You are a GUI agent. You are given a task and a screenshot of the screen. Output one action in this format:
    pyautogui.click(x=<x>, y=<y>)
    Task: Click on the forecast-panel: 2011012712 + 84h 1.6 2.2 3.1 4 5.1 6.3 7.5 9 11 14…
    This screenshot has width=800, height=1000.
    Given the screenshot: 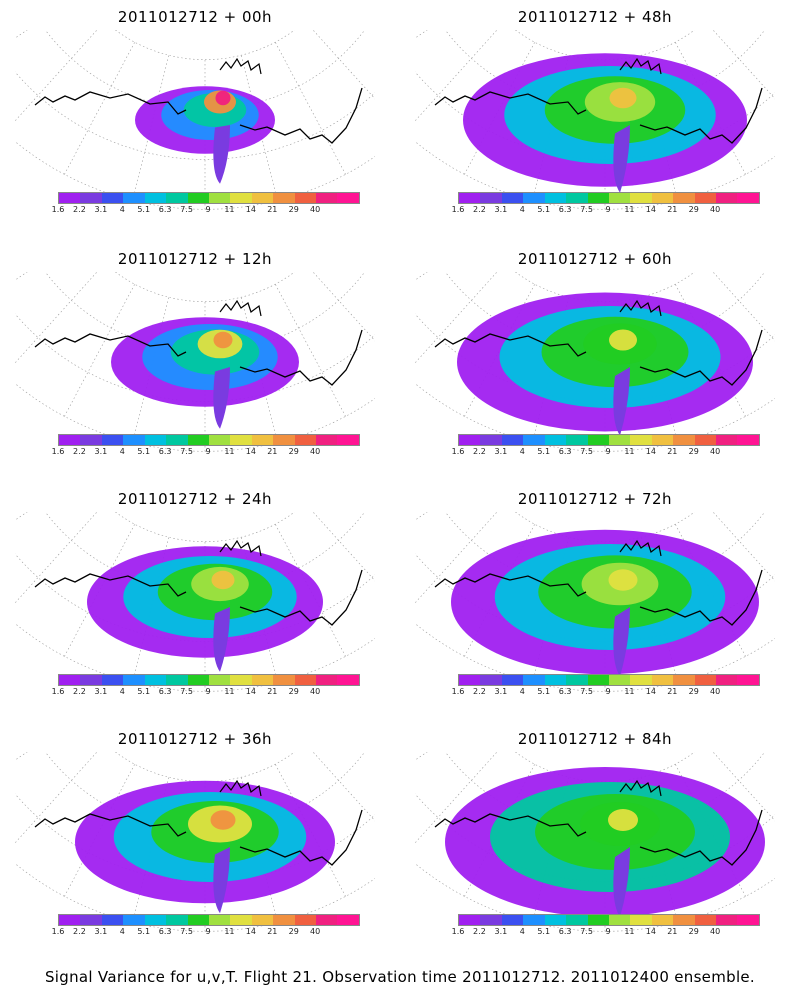 What is the action you would take?
    pyautogui.click(x=595, y=844)
    